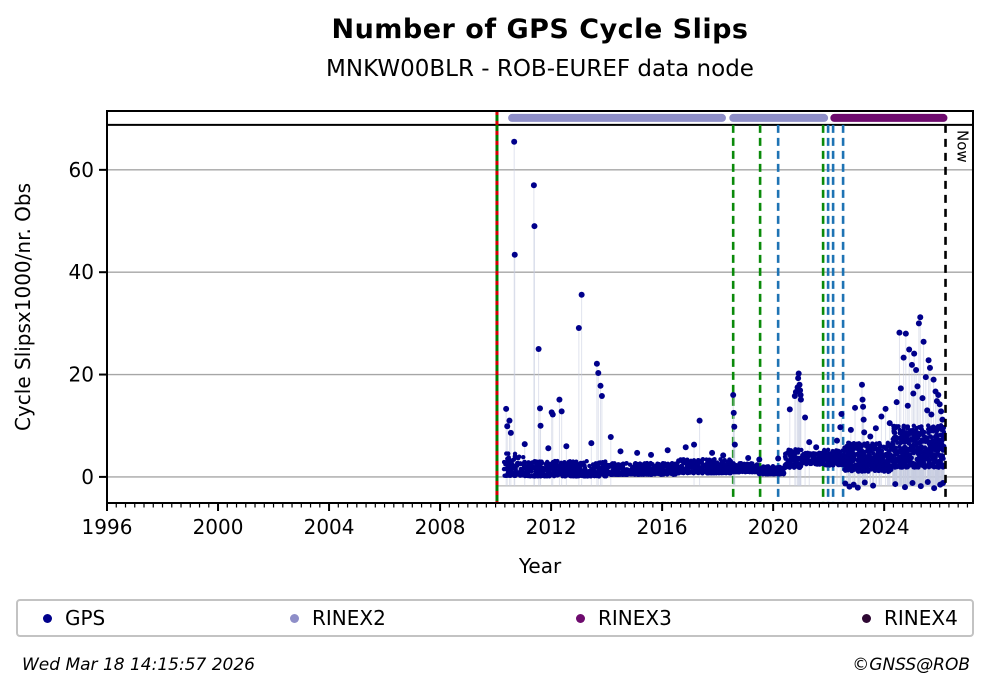  Describe the element at coordinates (540, 29) in the screenshot. I see `chart-title: Number of GPS Cycle Slips` at that location.